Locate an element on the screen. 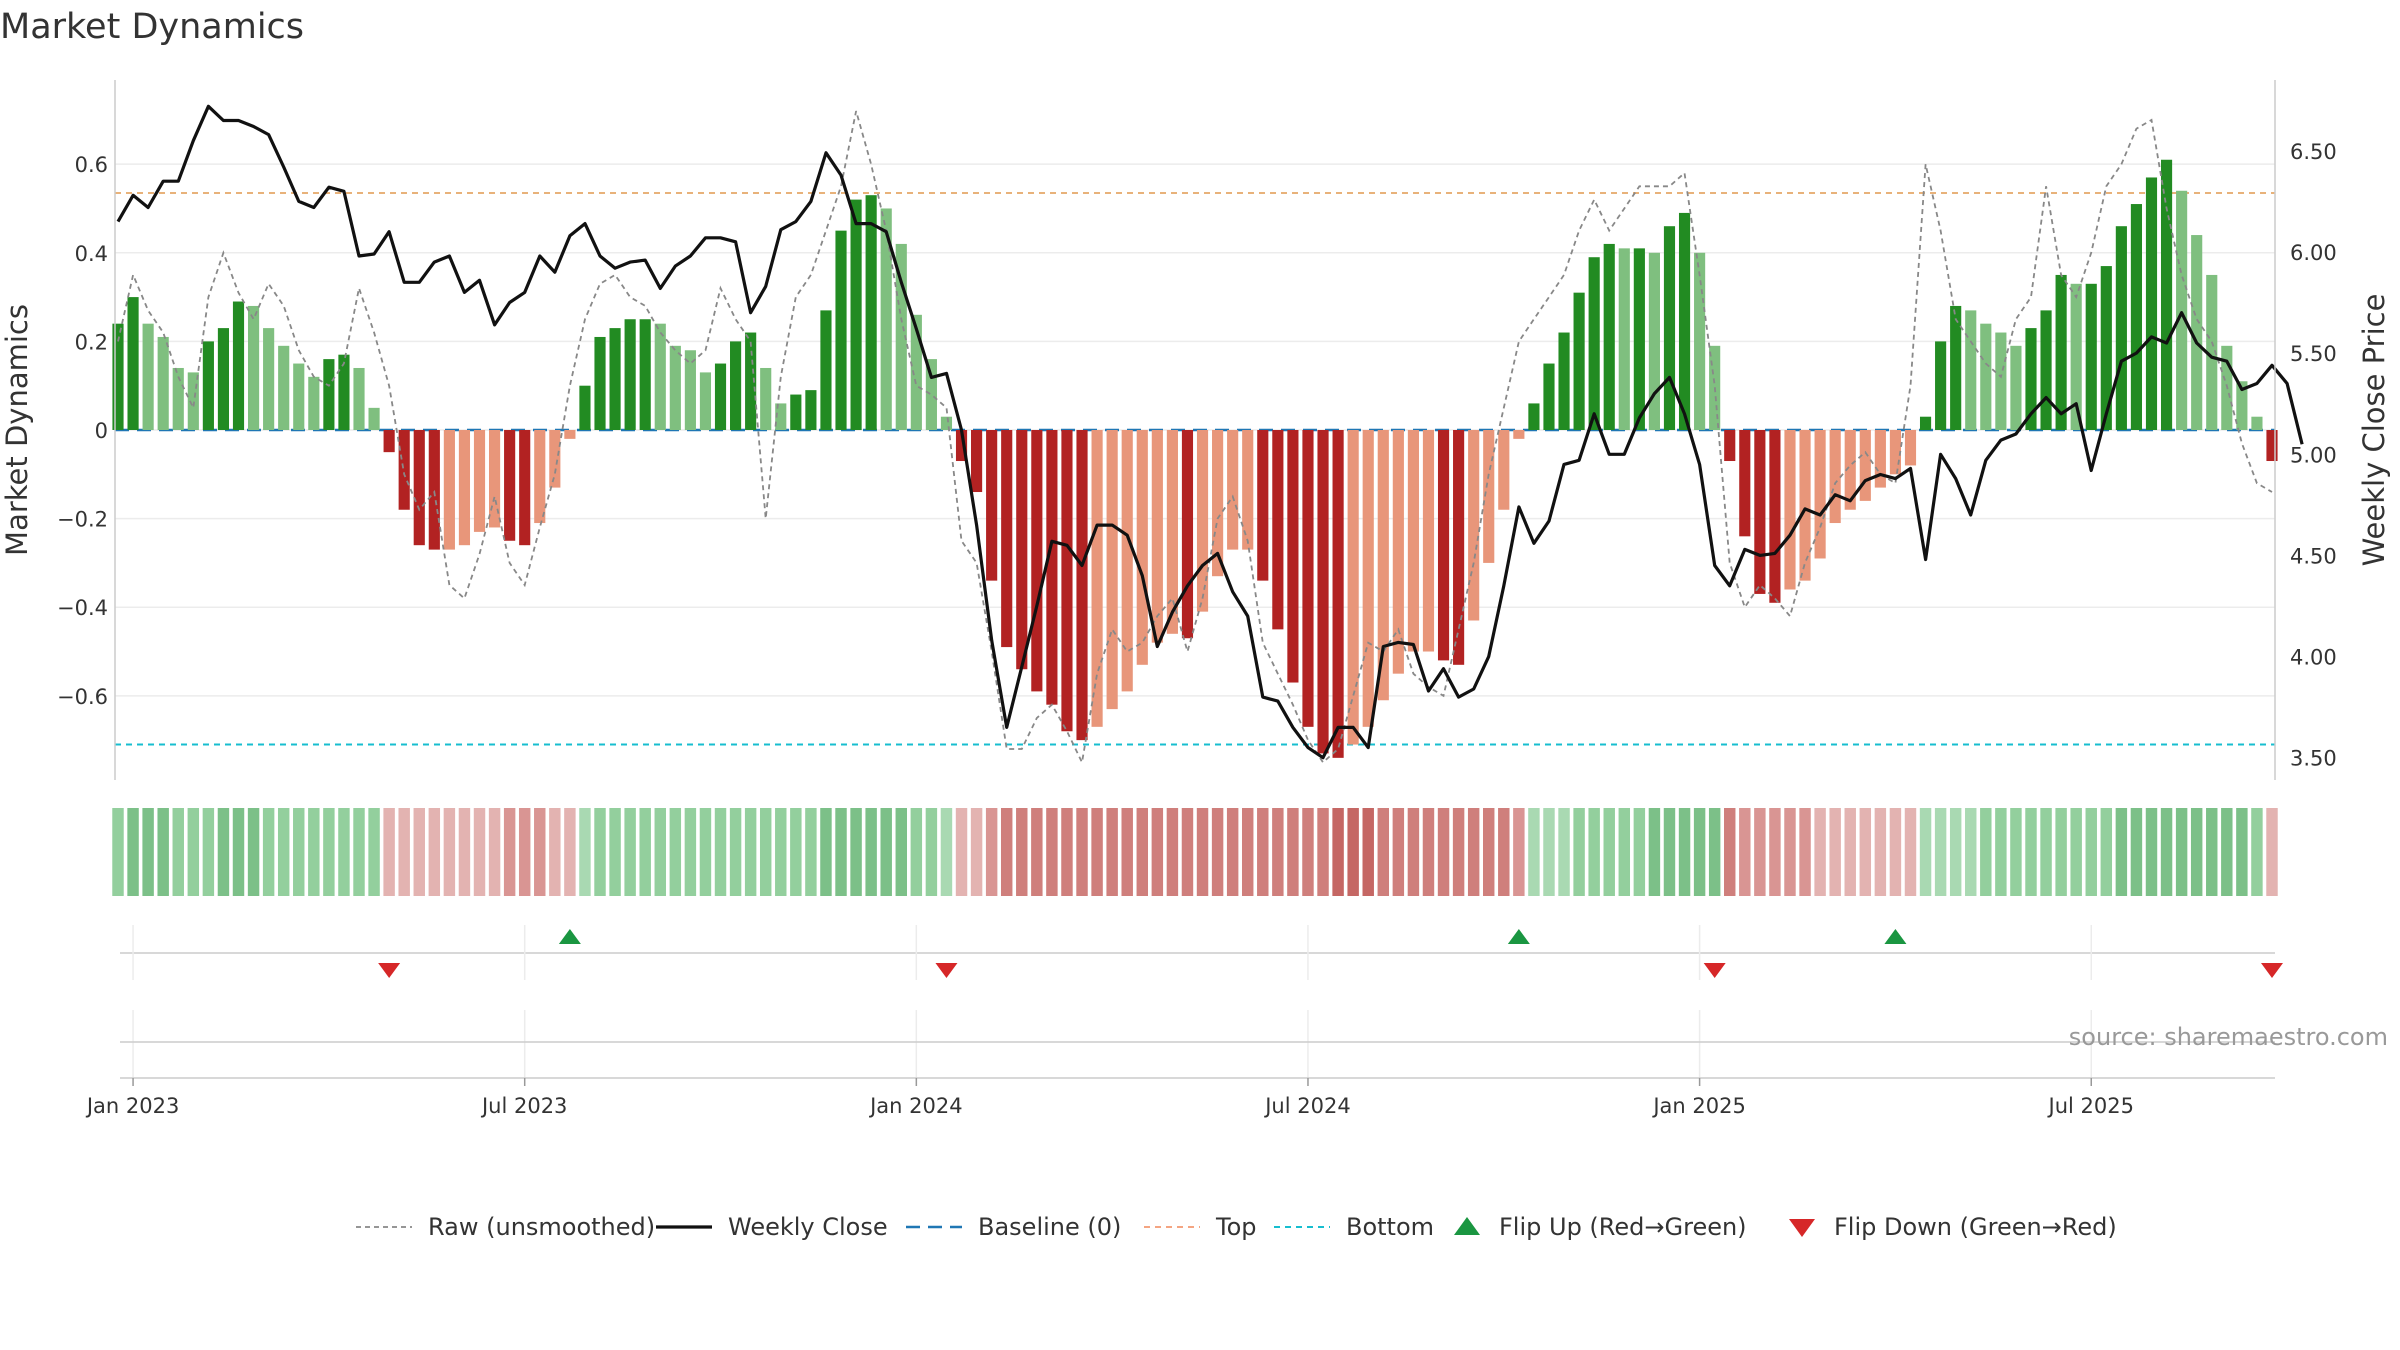  right-tick-label: 4.00 is located at coordinates (2313, 658).